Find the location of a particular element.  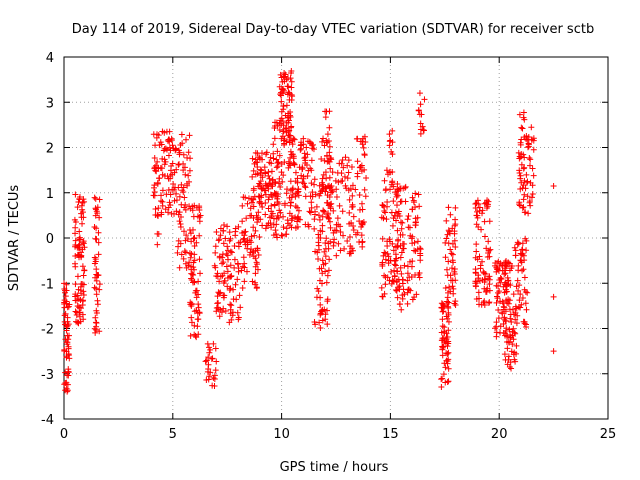

x-tick-label: 20 is located at coordinates (499, 434).